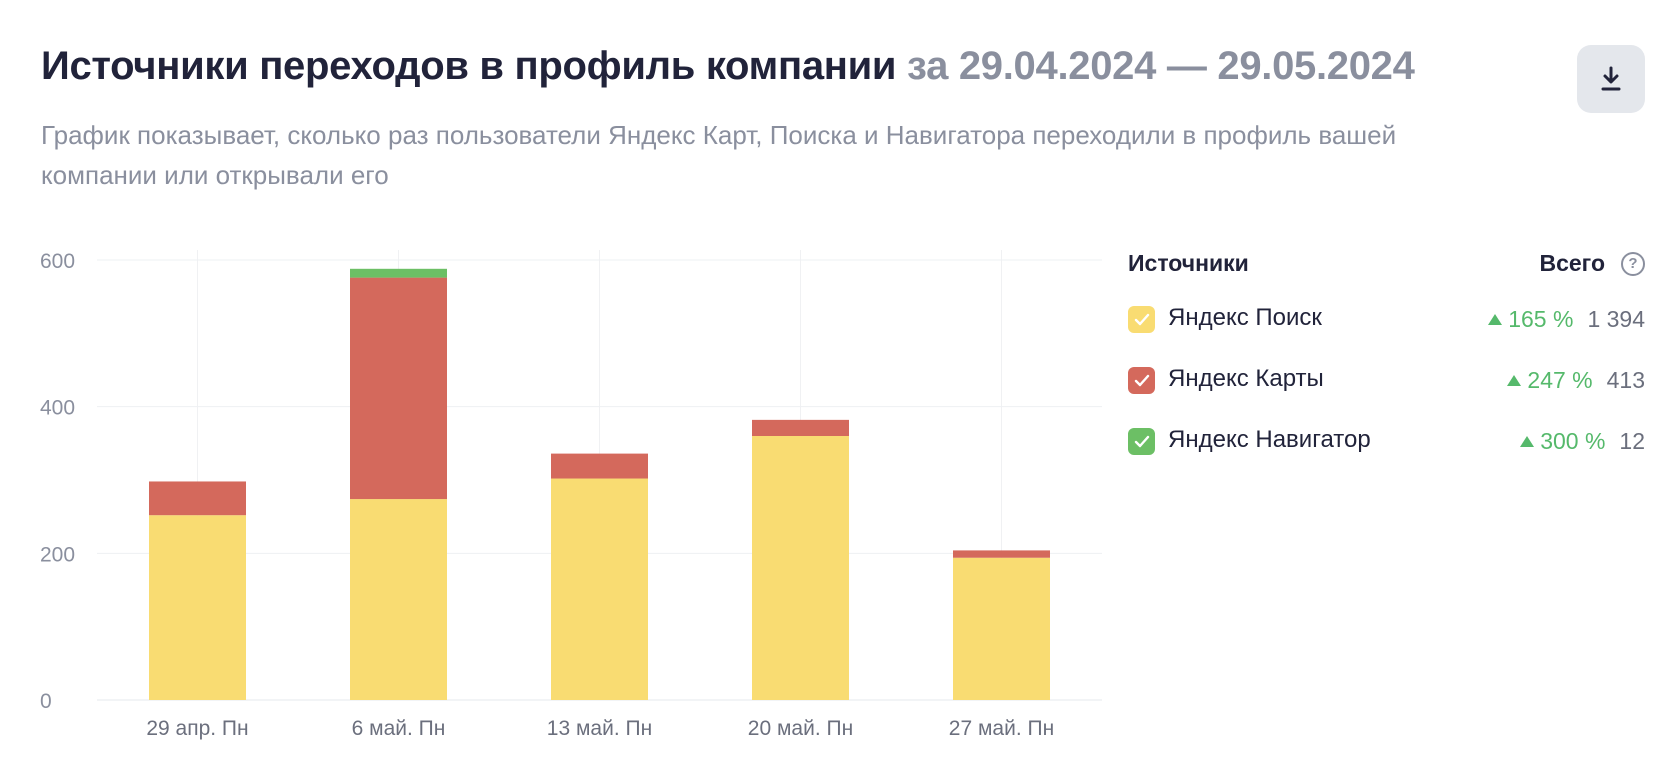 The height and width of the screenshot is (777, 1680). Describe the element at coordinates (1625, 380) in the screenshot. I see `total-value: 413` at that location.